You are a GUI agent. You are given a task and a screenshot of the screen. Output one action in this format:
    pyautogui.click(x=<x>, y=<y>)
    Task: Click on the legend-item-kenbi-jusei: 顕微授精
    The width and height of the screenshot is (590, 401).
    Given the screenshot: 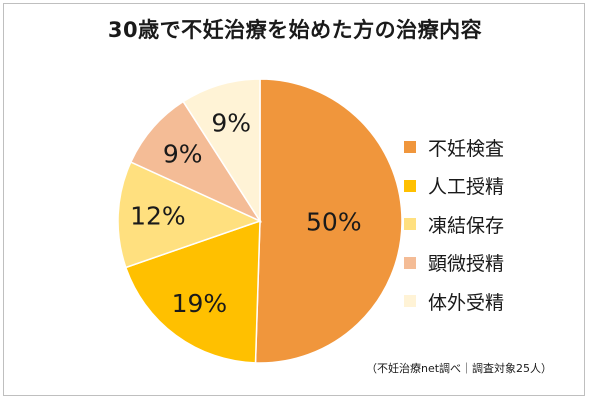 What is the action you would take?
    pyautogui.click(x=454, y=263)
    